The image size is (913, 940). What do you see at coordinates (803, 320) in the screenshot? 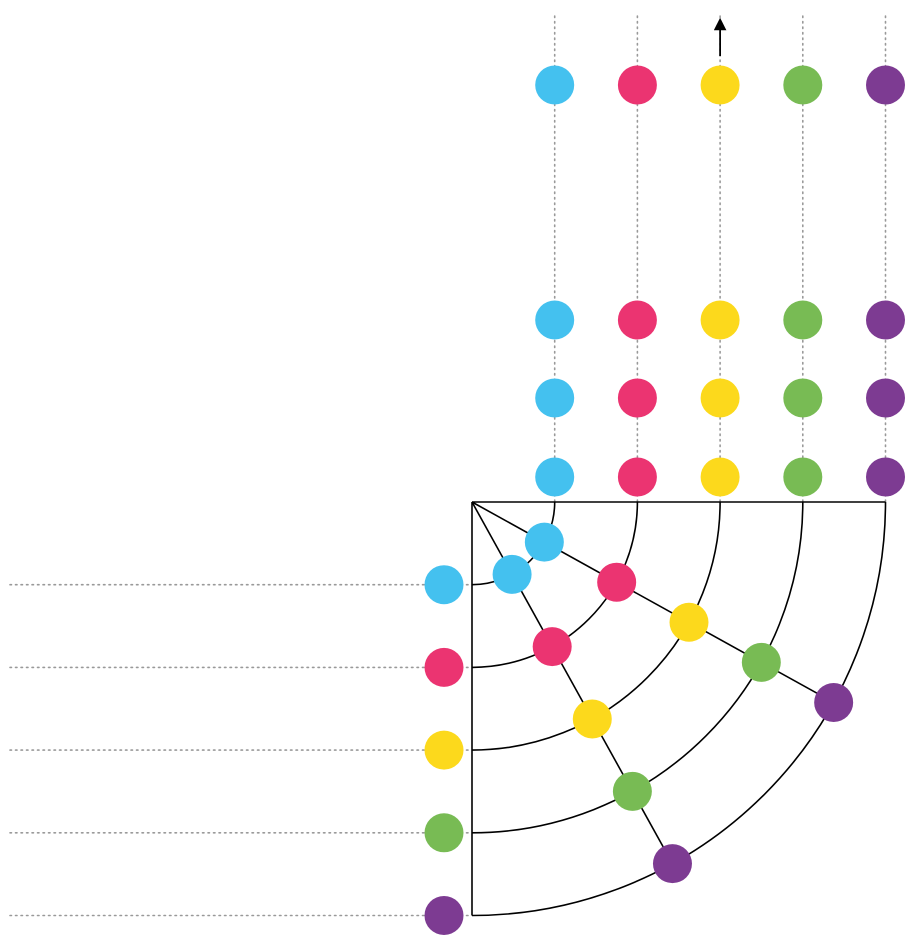
I see `dot-top-row2-green` at bounding box center [803, 320].